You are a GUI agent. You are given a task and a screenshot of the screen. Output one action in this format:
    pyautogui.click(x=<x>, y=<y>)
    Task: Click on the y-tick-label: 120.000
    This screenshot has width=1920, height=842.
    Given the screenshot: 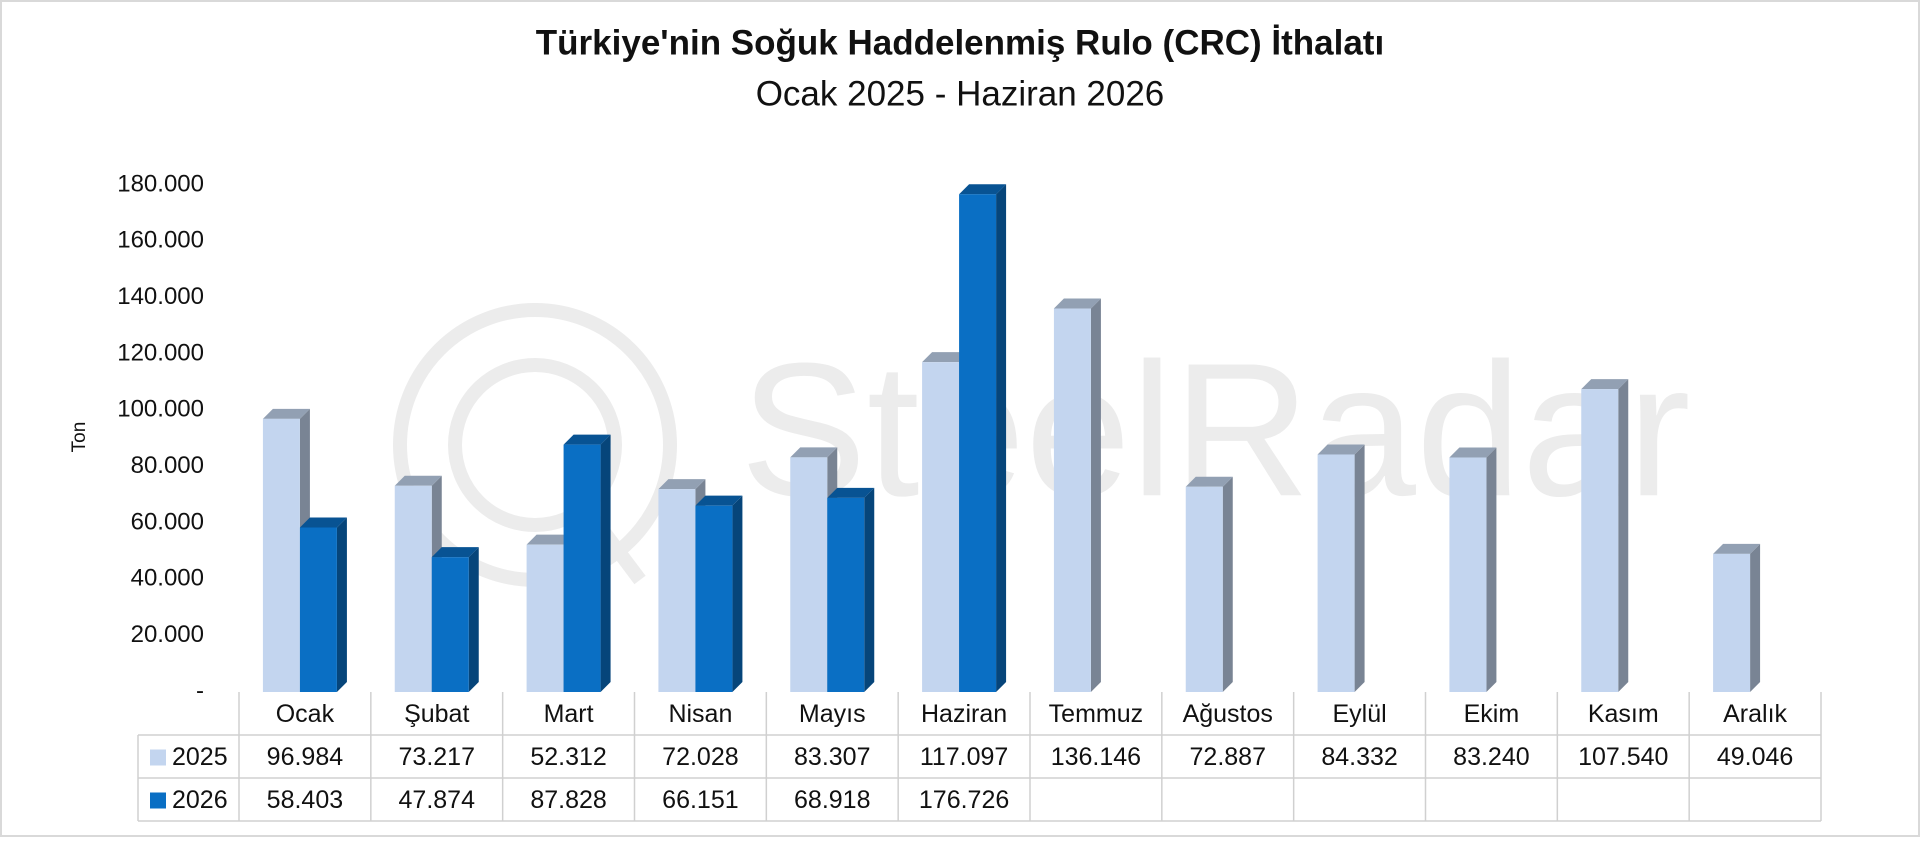 What is the action you would take?
    pyautogui.click(x=160, y=352)
    